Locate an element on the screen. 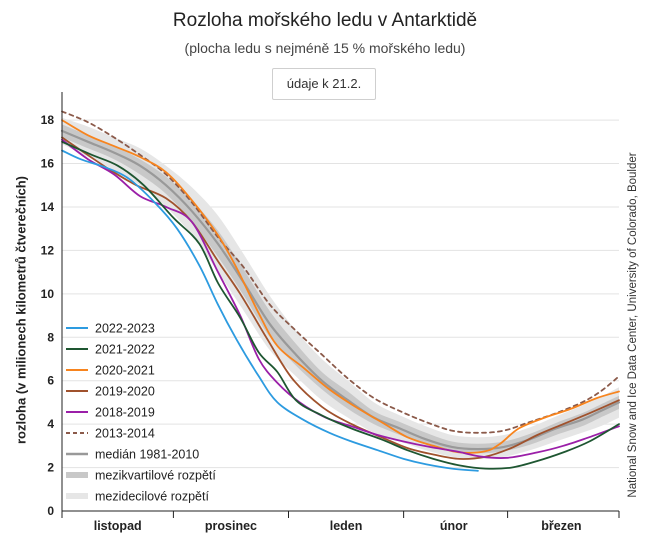  legend-label: 2021-2022 is located at coordinates (125, 350).